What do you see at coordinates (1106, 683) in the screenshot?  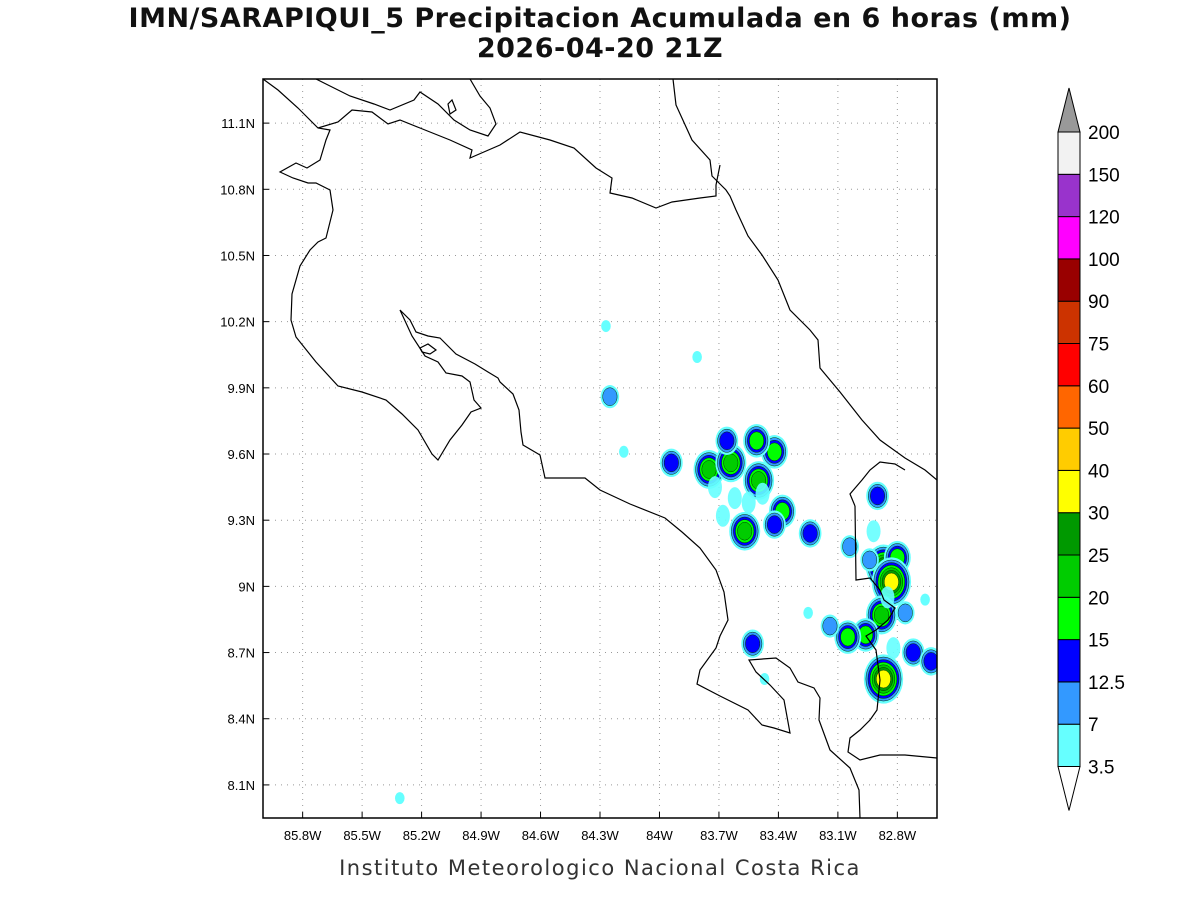 I see `colorbar-label: 12.5` at bounding box center [1106, 683].